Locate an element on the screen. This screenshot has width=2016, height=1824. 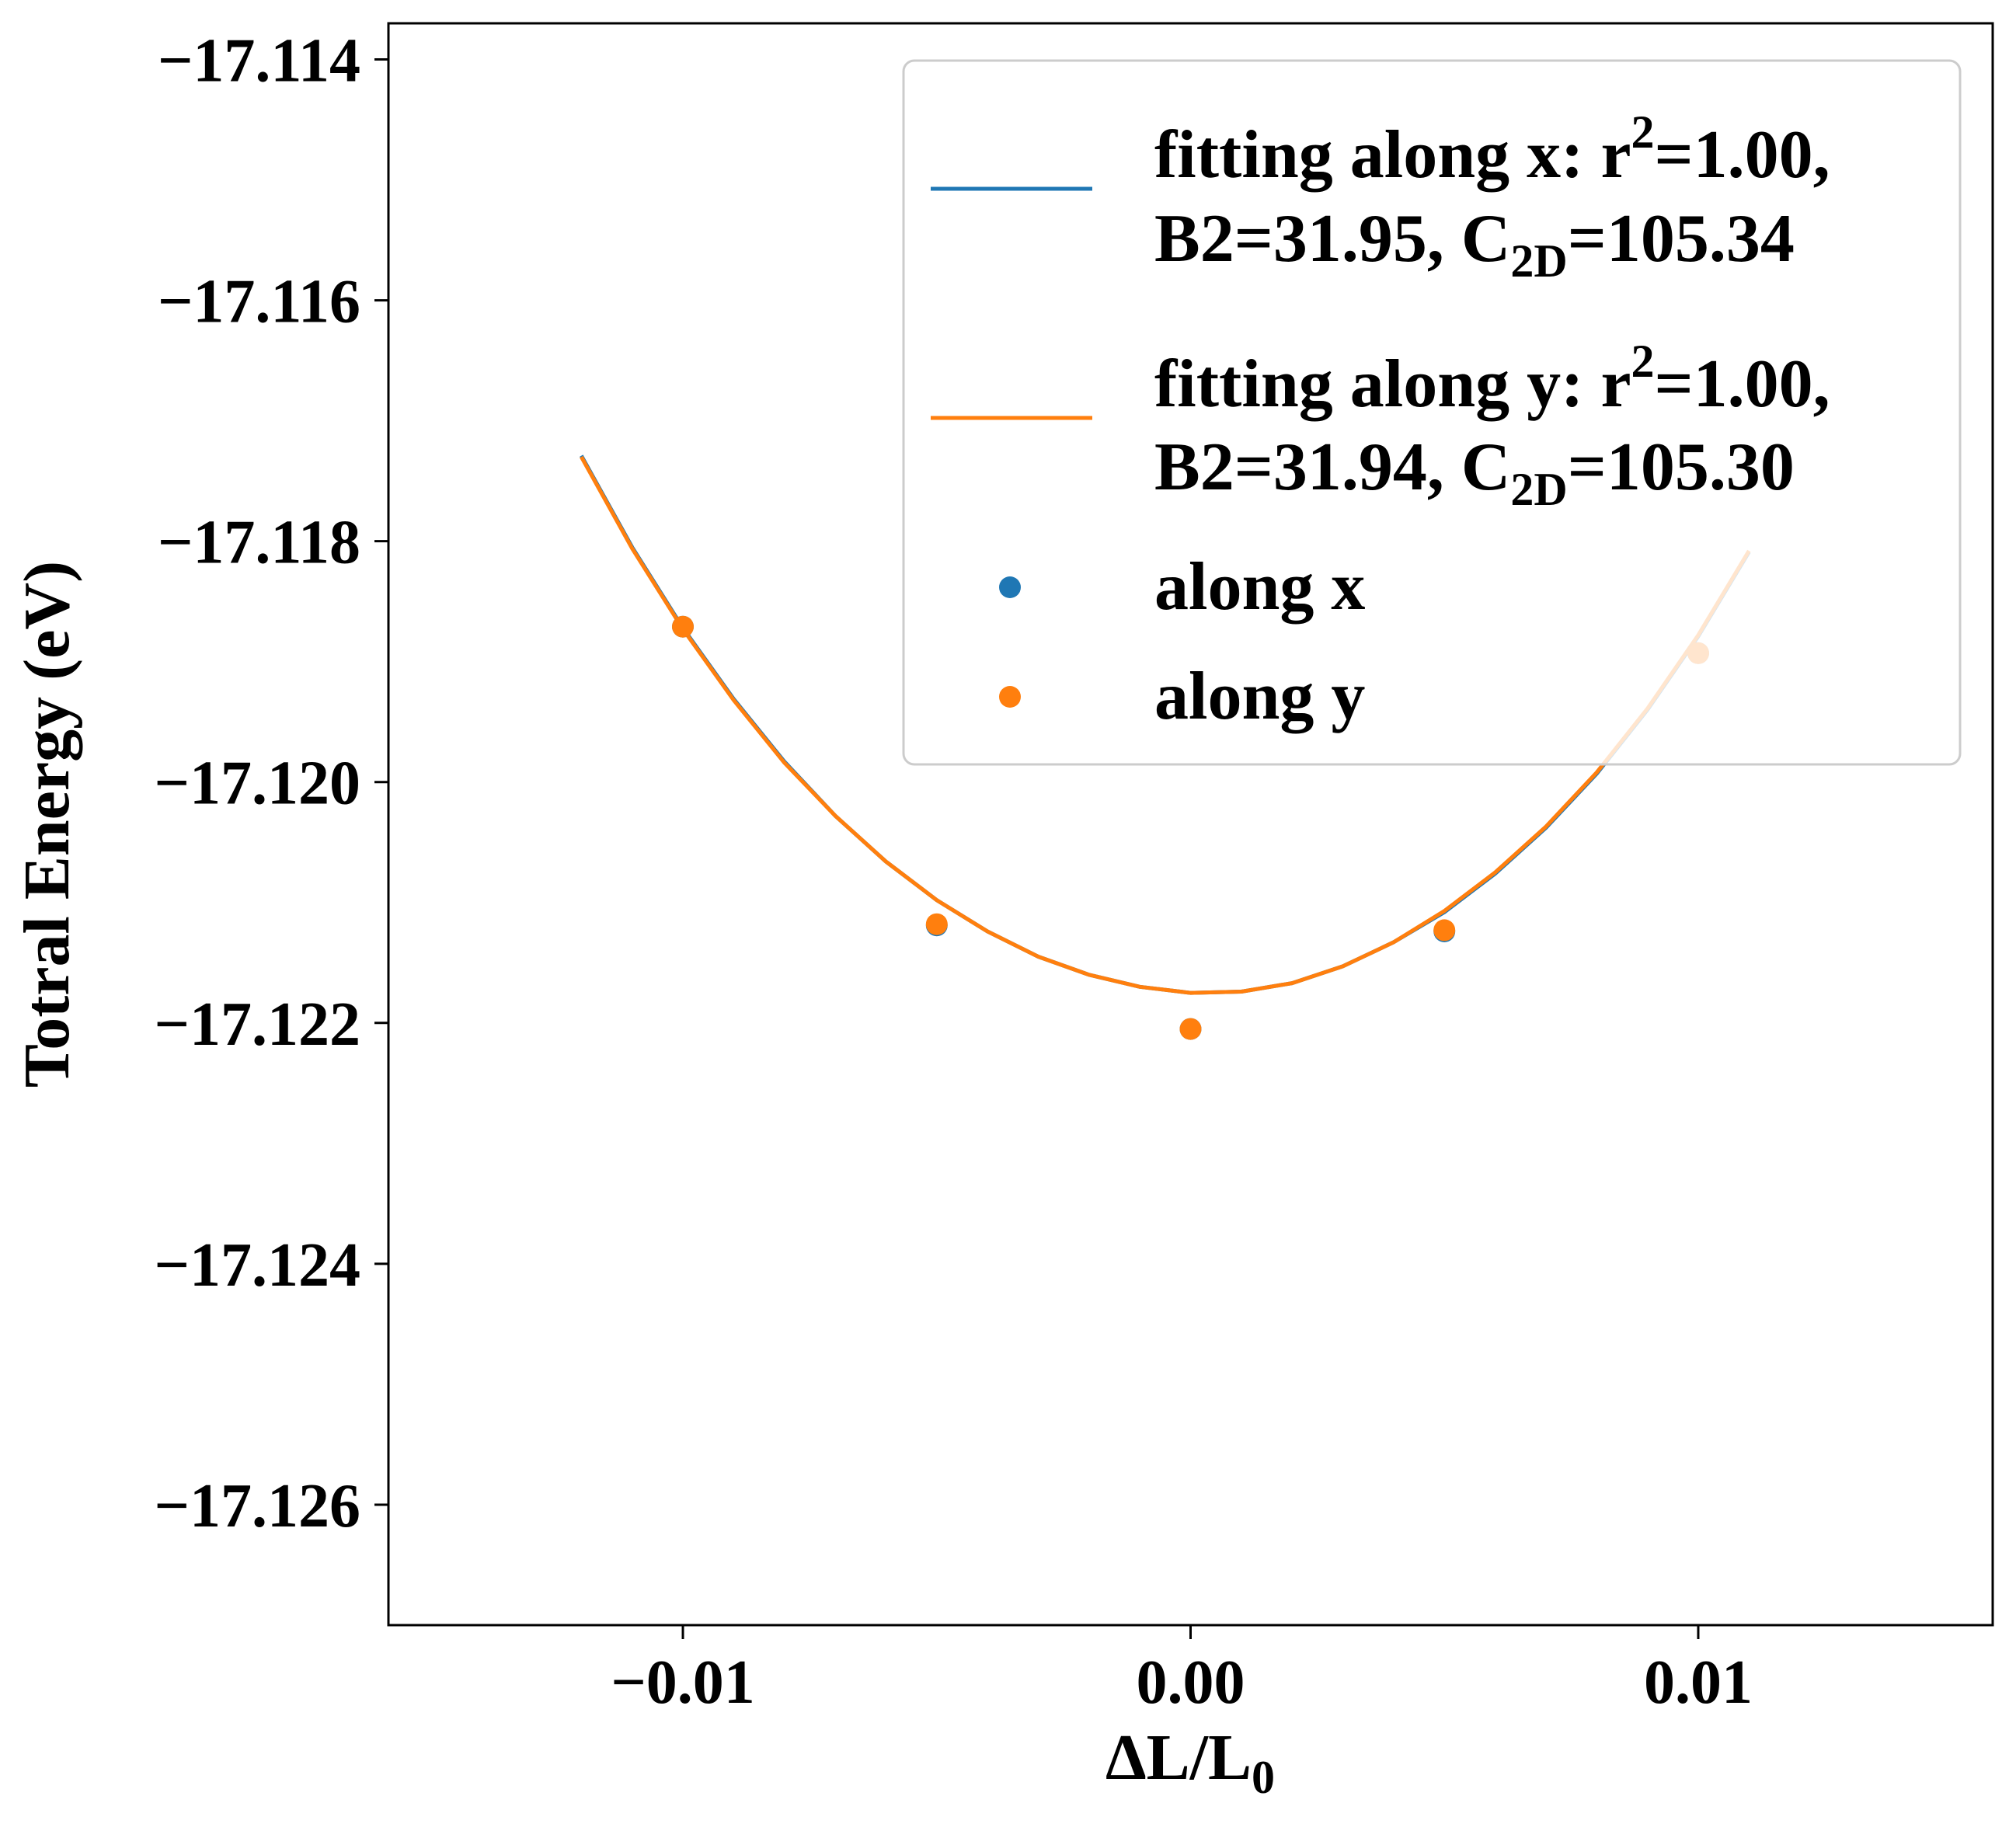
y-tick-label: −17.124 is located at coordinates (257, 1265).